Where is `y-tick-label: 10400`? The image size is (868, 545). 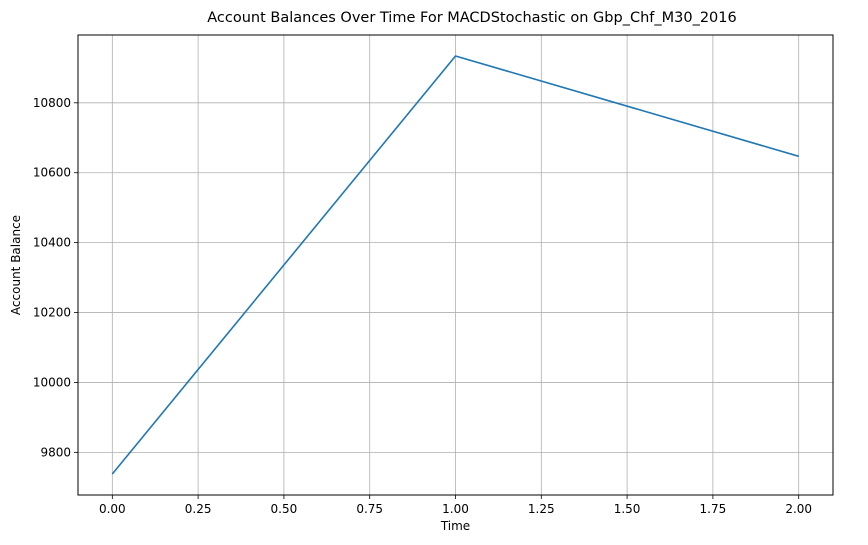
y-tick-label: 10400 is located at coordinates (52, 243).